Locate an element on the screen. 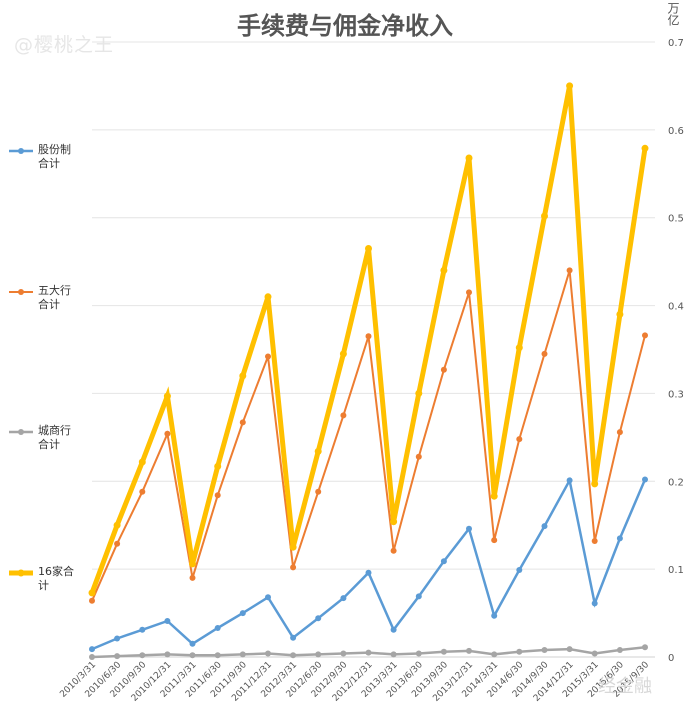  y-axis-unit-label: 万亿 is located at coordinates (673, 14).